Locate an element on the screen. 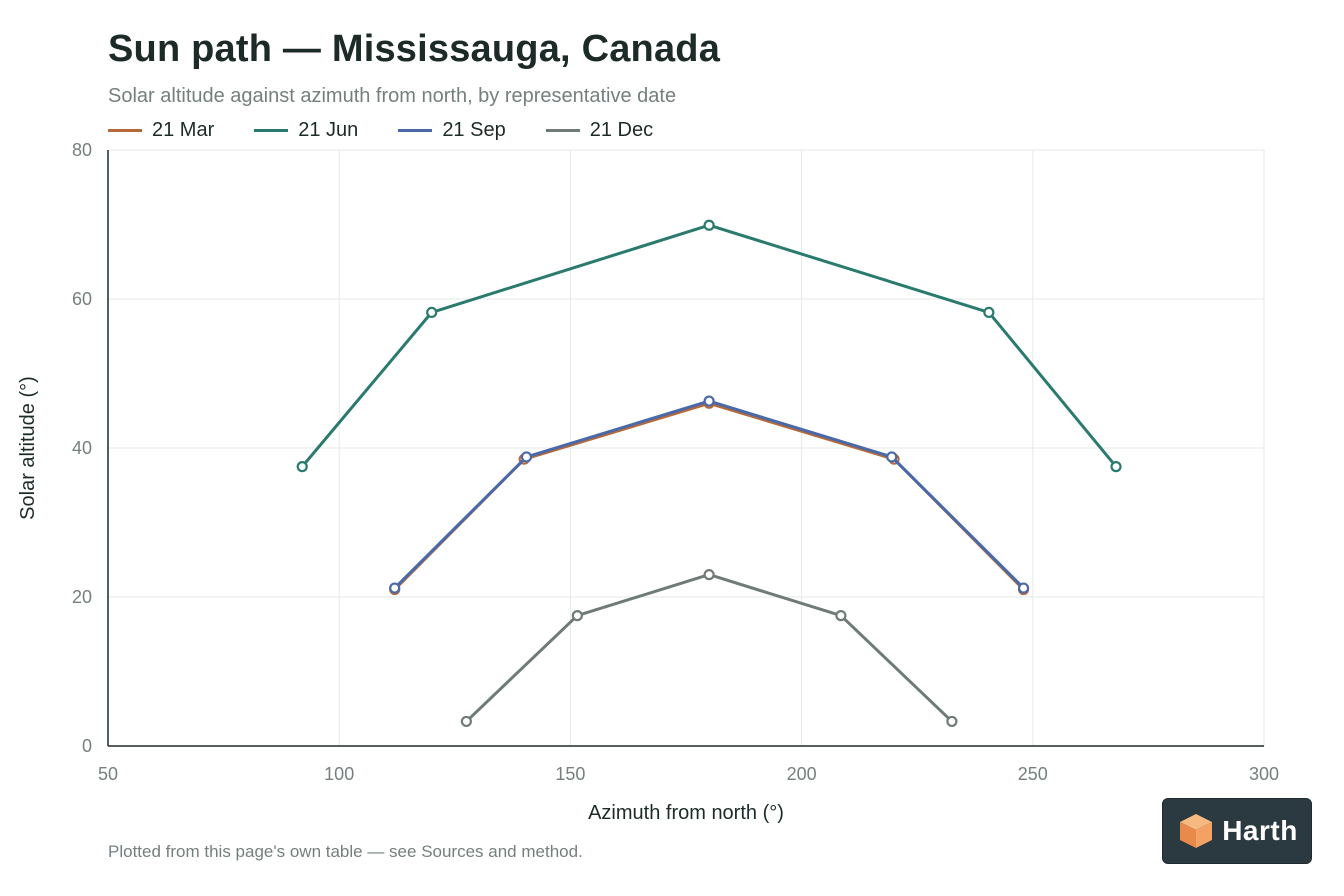 The image size is (1344, 896). y-tick-label: 60 is located at coordinates (82, 299).